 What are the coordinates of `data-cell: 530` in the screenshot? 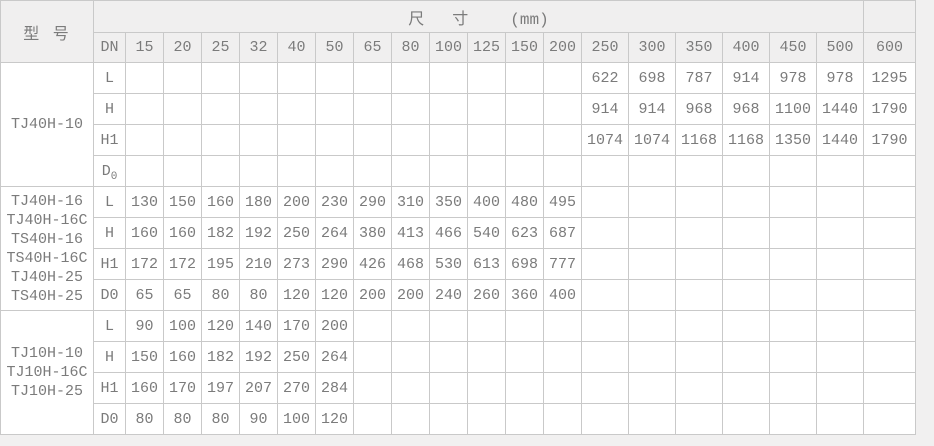 It's located at (448, 264).